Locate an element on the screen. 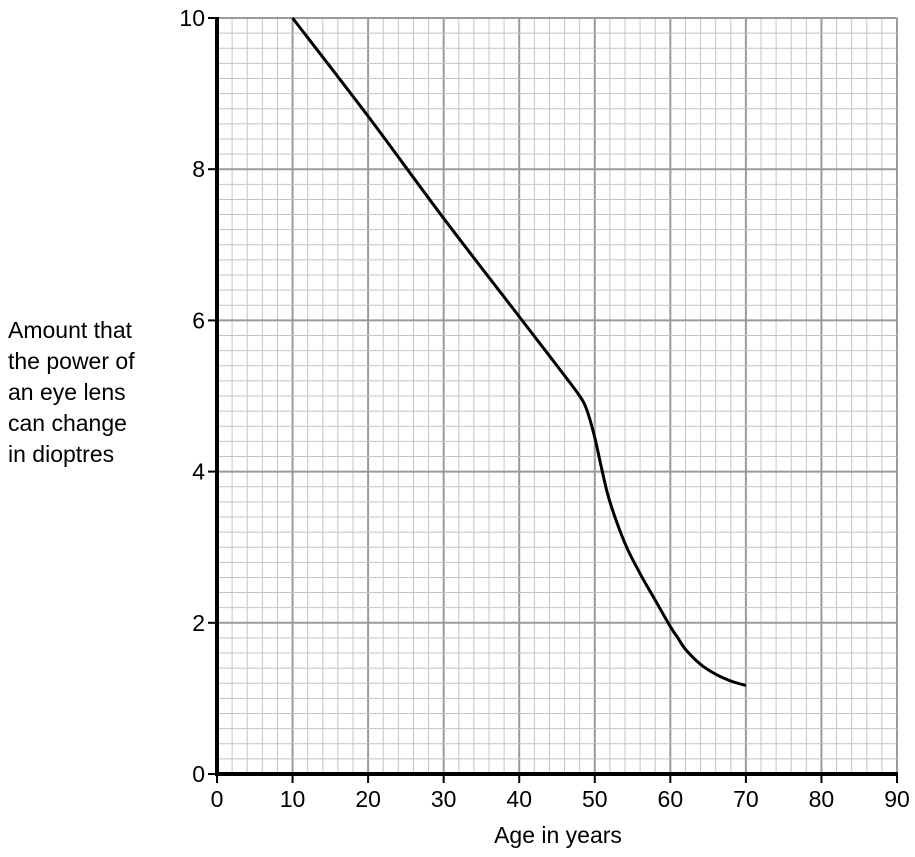 This screenshot has height=857, width=915. x-tick-label: 50 is located at coordinates (595, 799).